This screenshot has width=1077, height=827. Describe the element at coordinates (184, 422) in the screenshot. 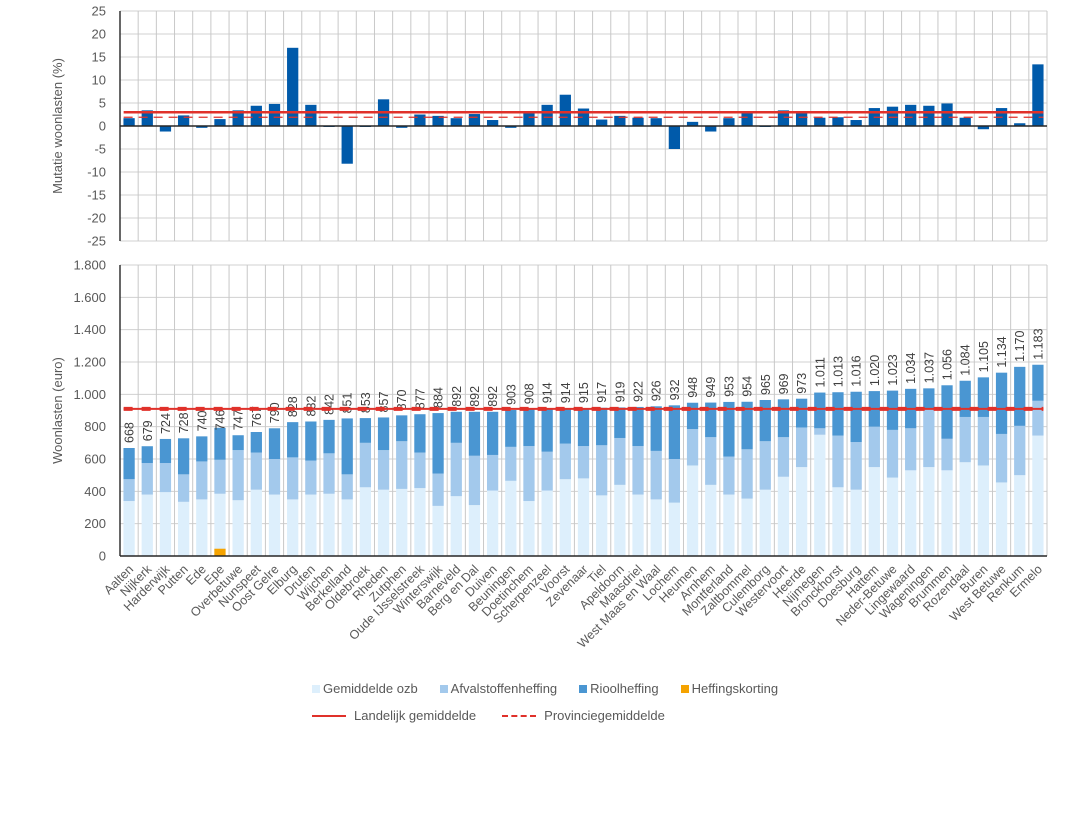

I see `data-label-total-putten: 728` at that location.